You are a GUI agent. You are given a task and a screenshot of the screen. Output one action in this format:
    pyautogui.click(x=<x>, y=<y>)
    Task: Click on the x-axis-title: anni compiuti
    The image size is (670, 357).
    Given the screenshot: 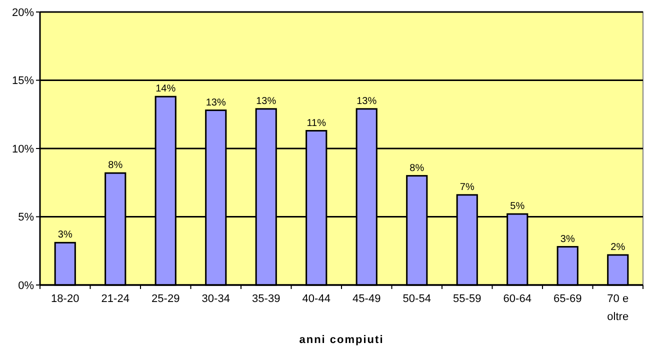 What is the action you would take?
    pyautogui.click(x=341, y=340)
    